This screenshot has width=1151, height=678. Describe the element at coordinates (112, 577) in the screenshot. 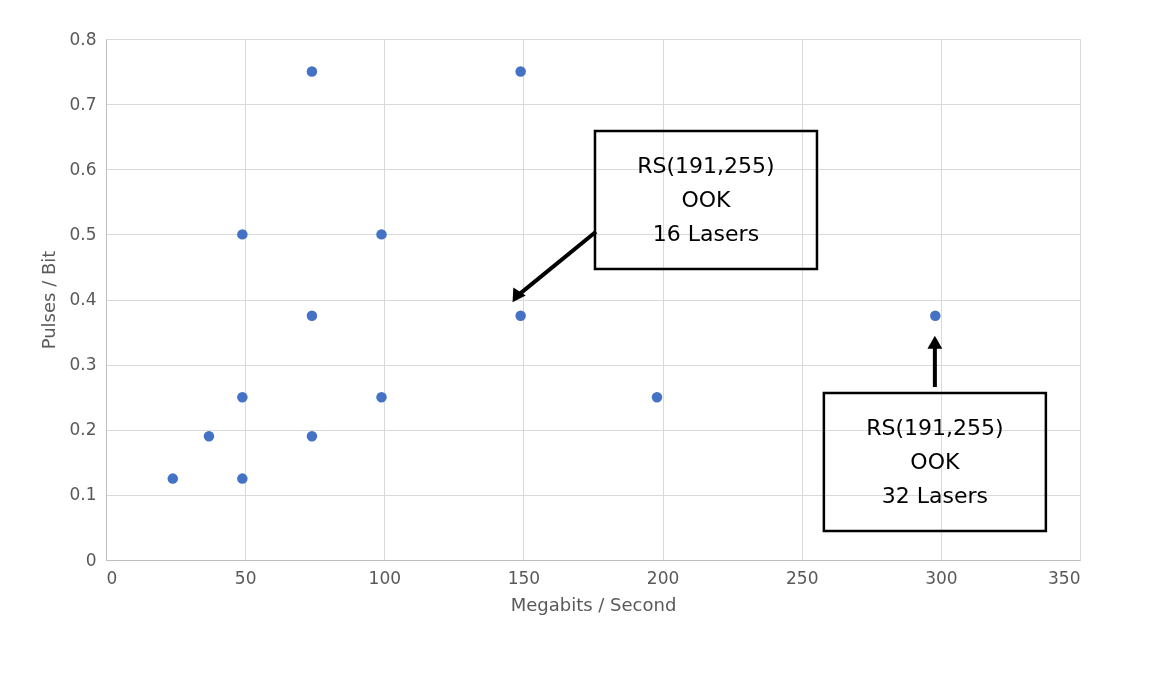

I see `x-tick-label: 0` at that location.